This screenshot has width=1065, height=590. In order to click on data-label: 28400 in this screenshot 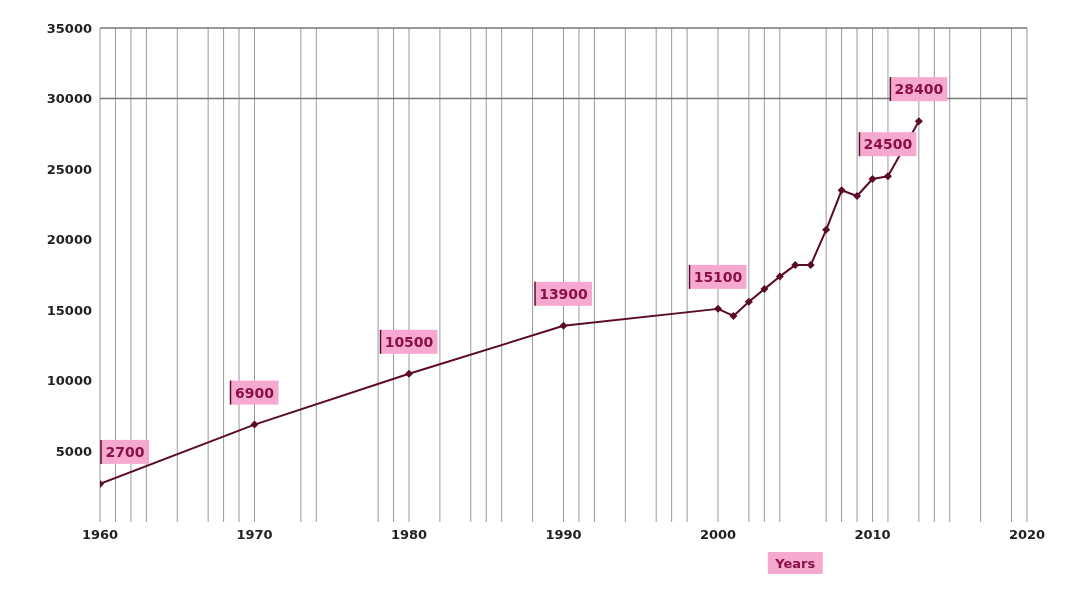, I will do `click(919, 89)`.